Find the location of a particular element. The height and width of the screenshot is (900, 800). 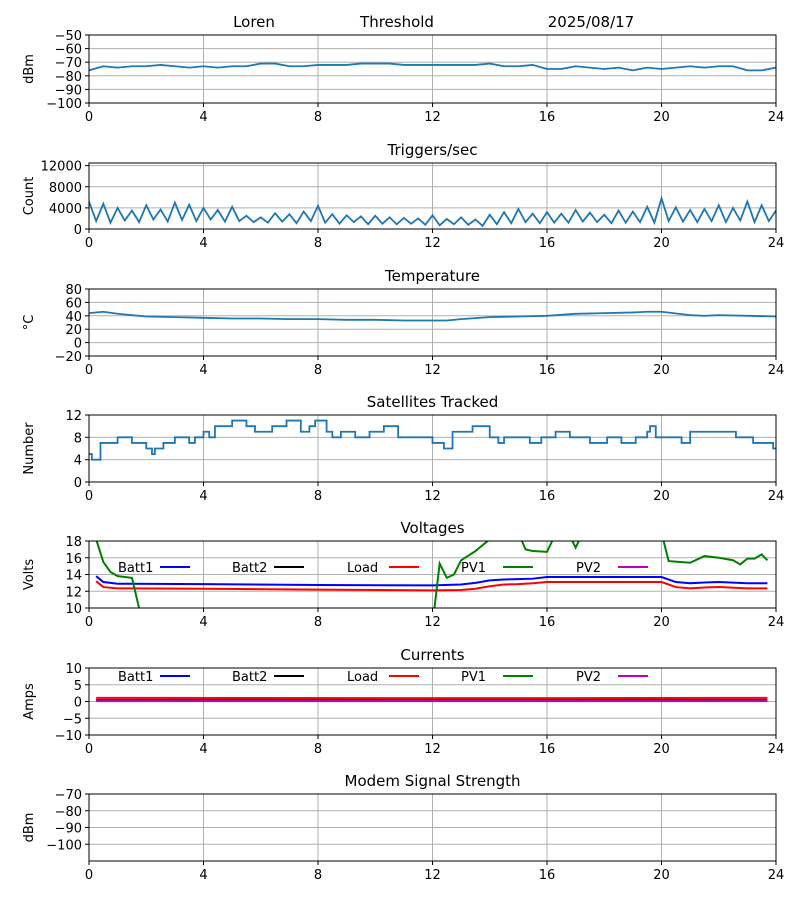

subplot-title: Loren is located at coordinates (254, 22).